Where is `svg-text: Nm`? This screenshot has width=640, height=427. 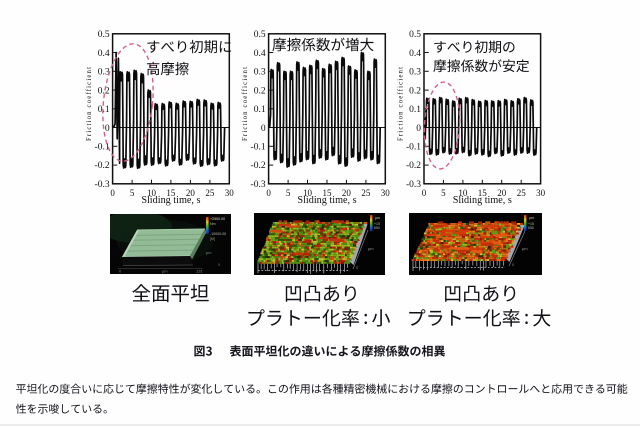
svg-text: Nm is located at coordinates (213, 224).